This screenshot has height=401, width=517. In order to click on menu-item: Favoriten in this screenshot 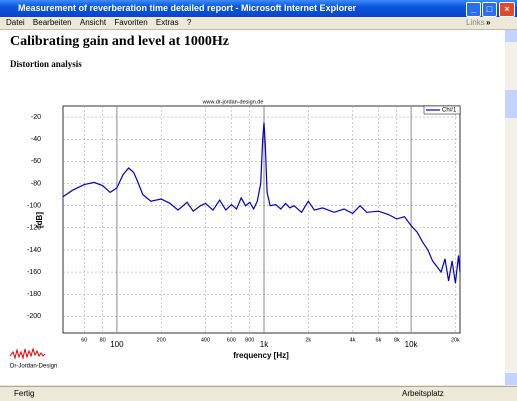, I will do `click(131, 22)`.